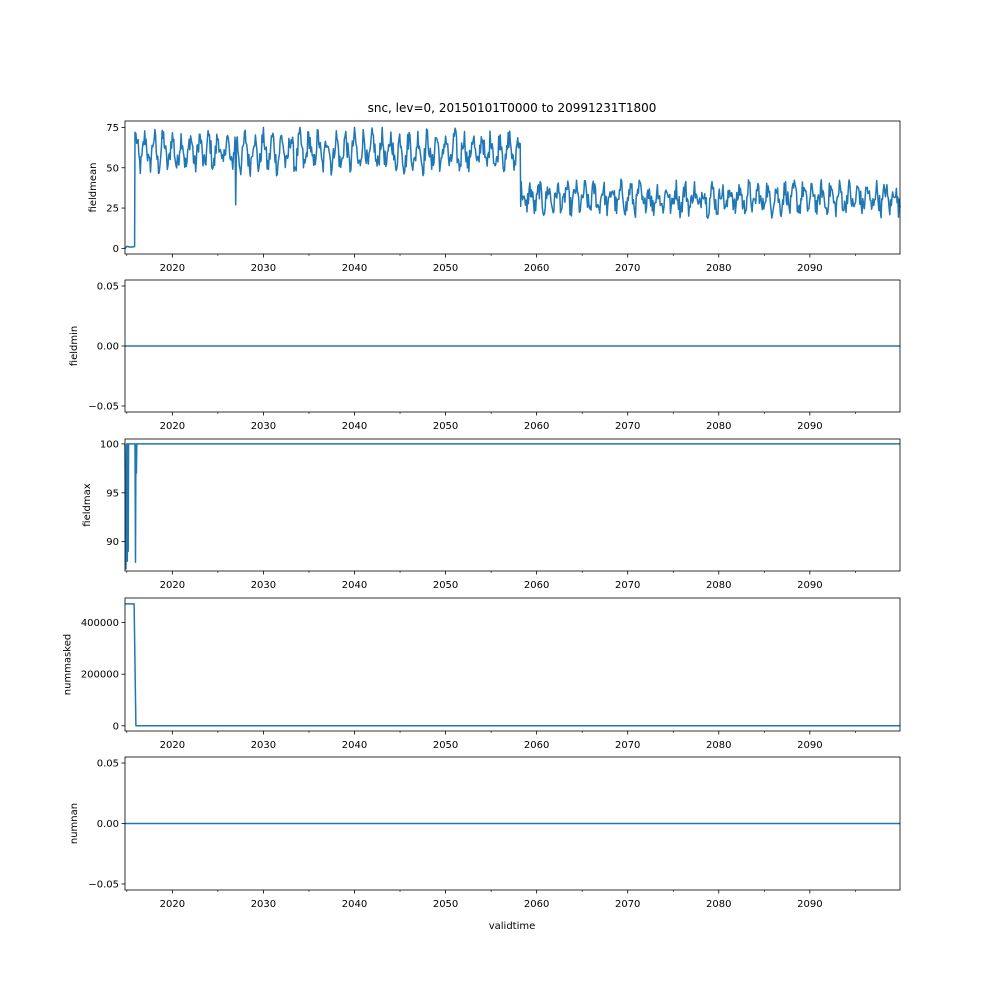  What do you see at coordinates (74, 823) in the screenshot?
I see `y-axis-label: numnan` at bounding box center [74, 823].